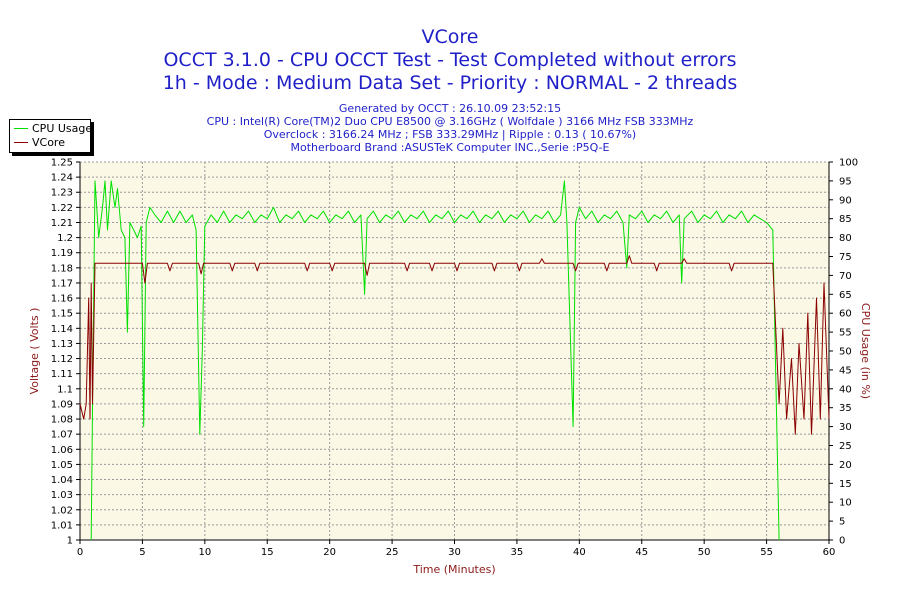 This screenshot has width=900, height=600. Describe the element at coordinates (62, 329) in the screenshot. I see `y-tick-label: 1.14` at that location.